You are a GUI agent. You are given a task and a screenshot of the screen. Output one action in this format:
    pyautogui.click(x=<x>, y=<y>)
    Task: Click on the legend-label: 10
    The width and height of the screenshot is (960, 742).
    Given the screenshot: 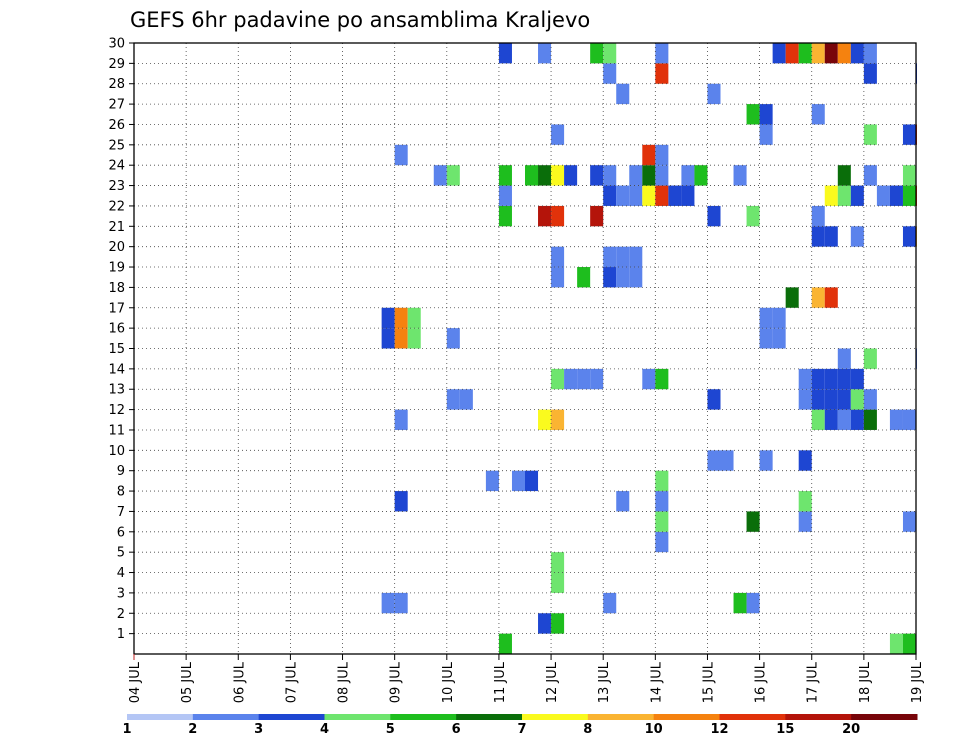 What is the action you would take?
    pyautogui.click(x=654, y=729)
    